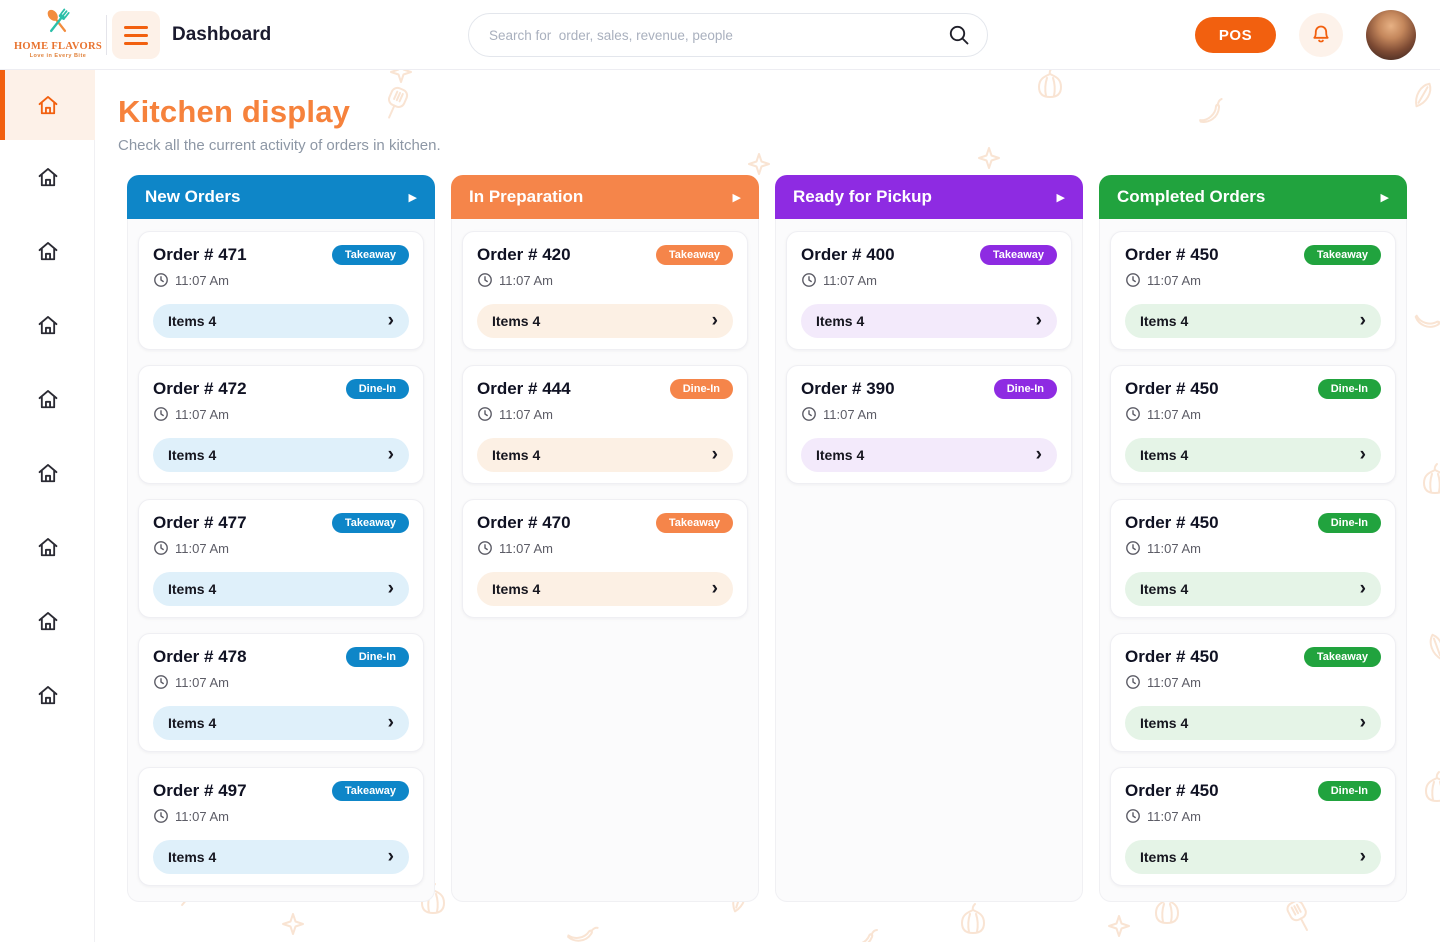 This screenshot has width=1440, height=942. I want to click on column-header: Ready for Pickup ▶, so click(929, 197).